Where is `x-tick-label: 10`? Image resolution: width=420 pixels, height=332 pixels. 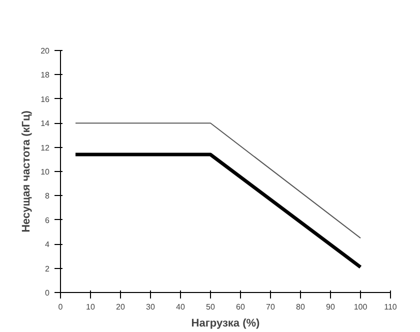
x-tick-label: 10 is located at coordinates (91, 307).